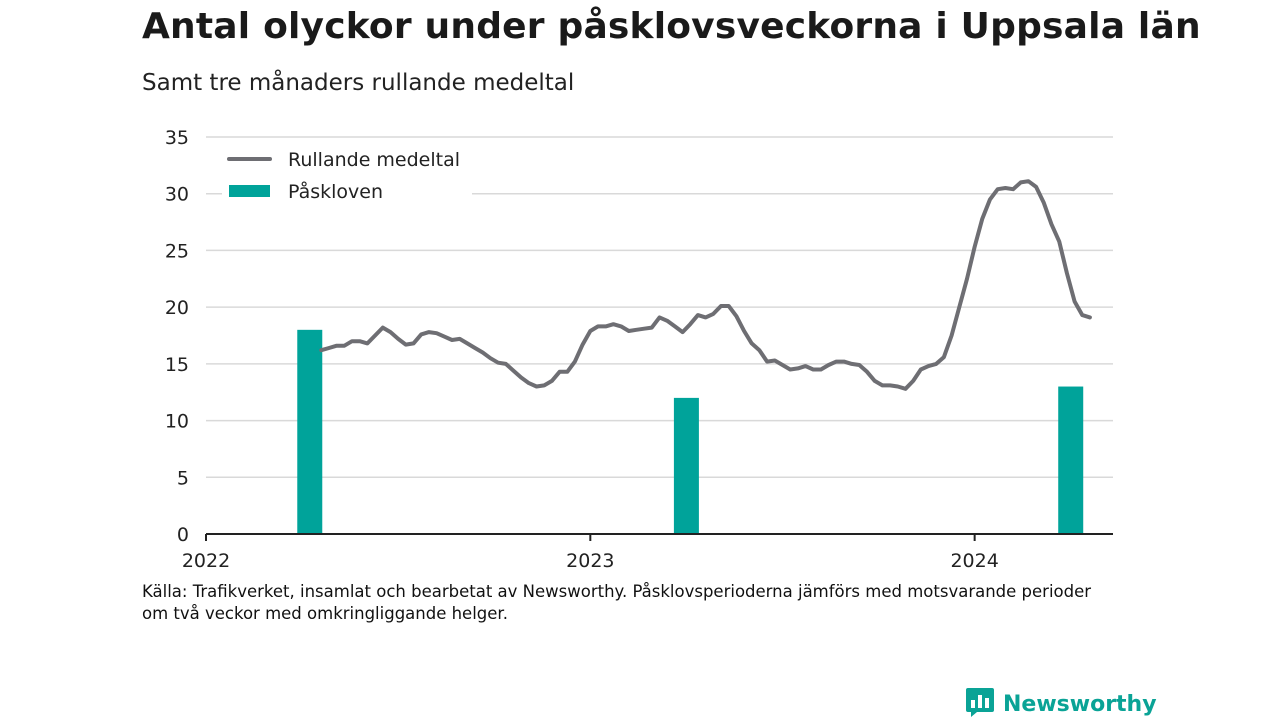 This screenshot has width=1280, height=722. I want to click on y-tick-label-15: 15, so click(177, 365).